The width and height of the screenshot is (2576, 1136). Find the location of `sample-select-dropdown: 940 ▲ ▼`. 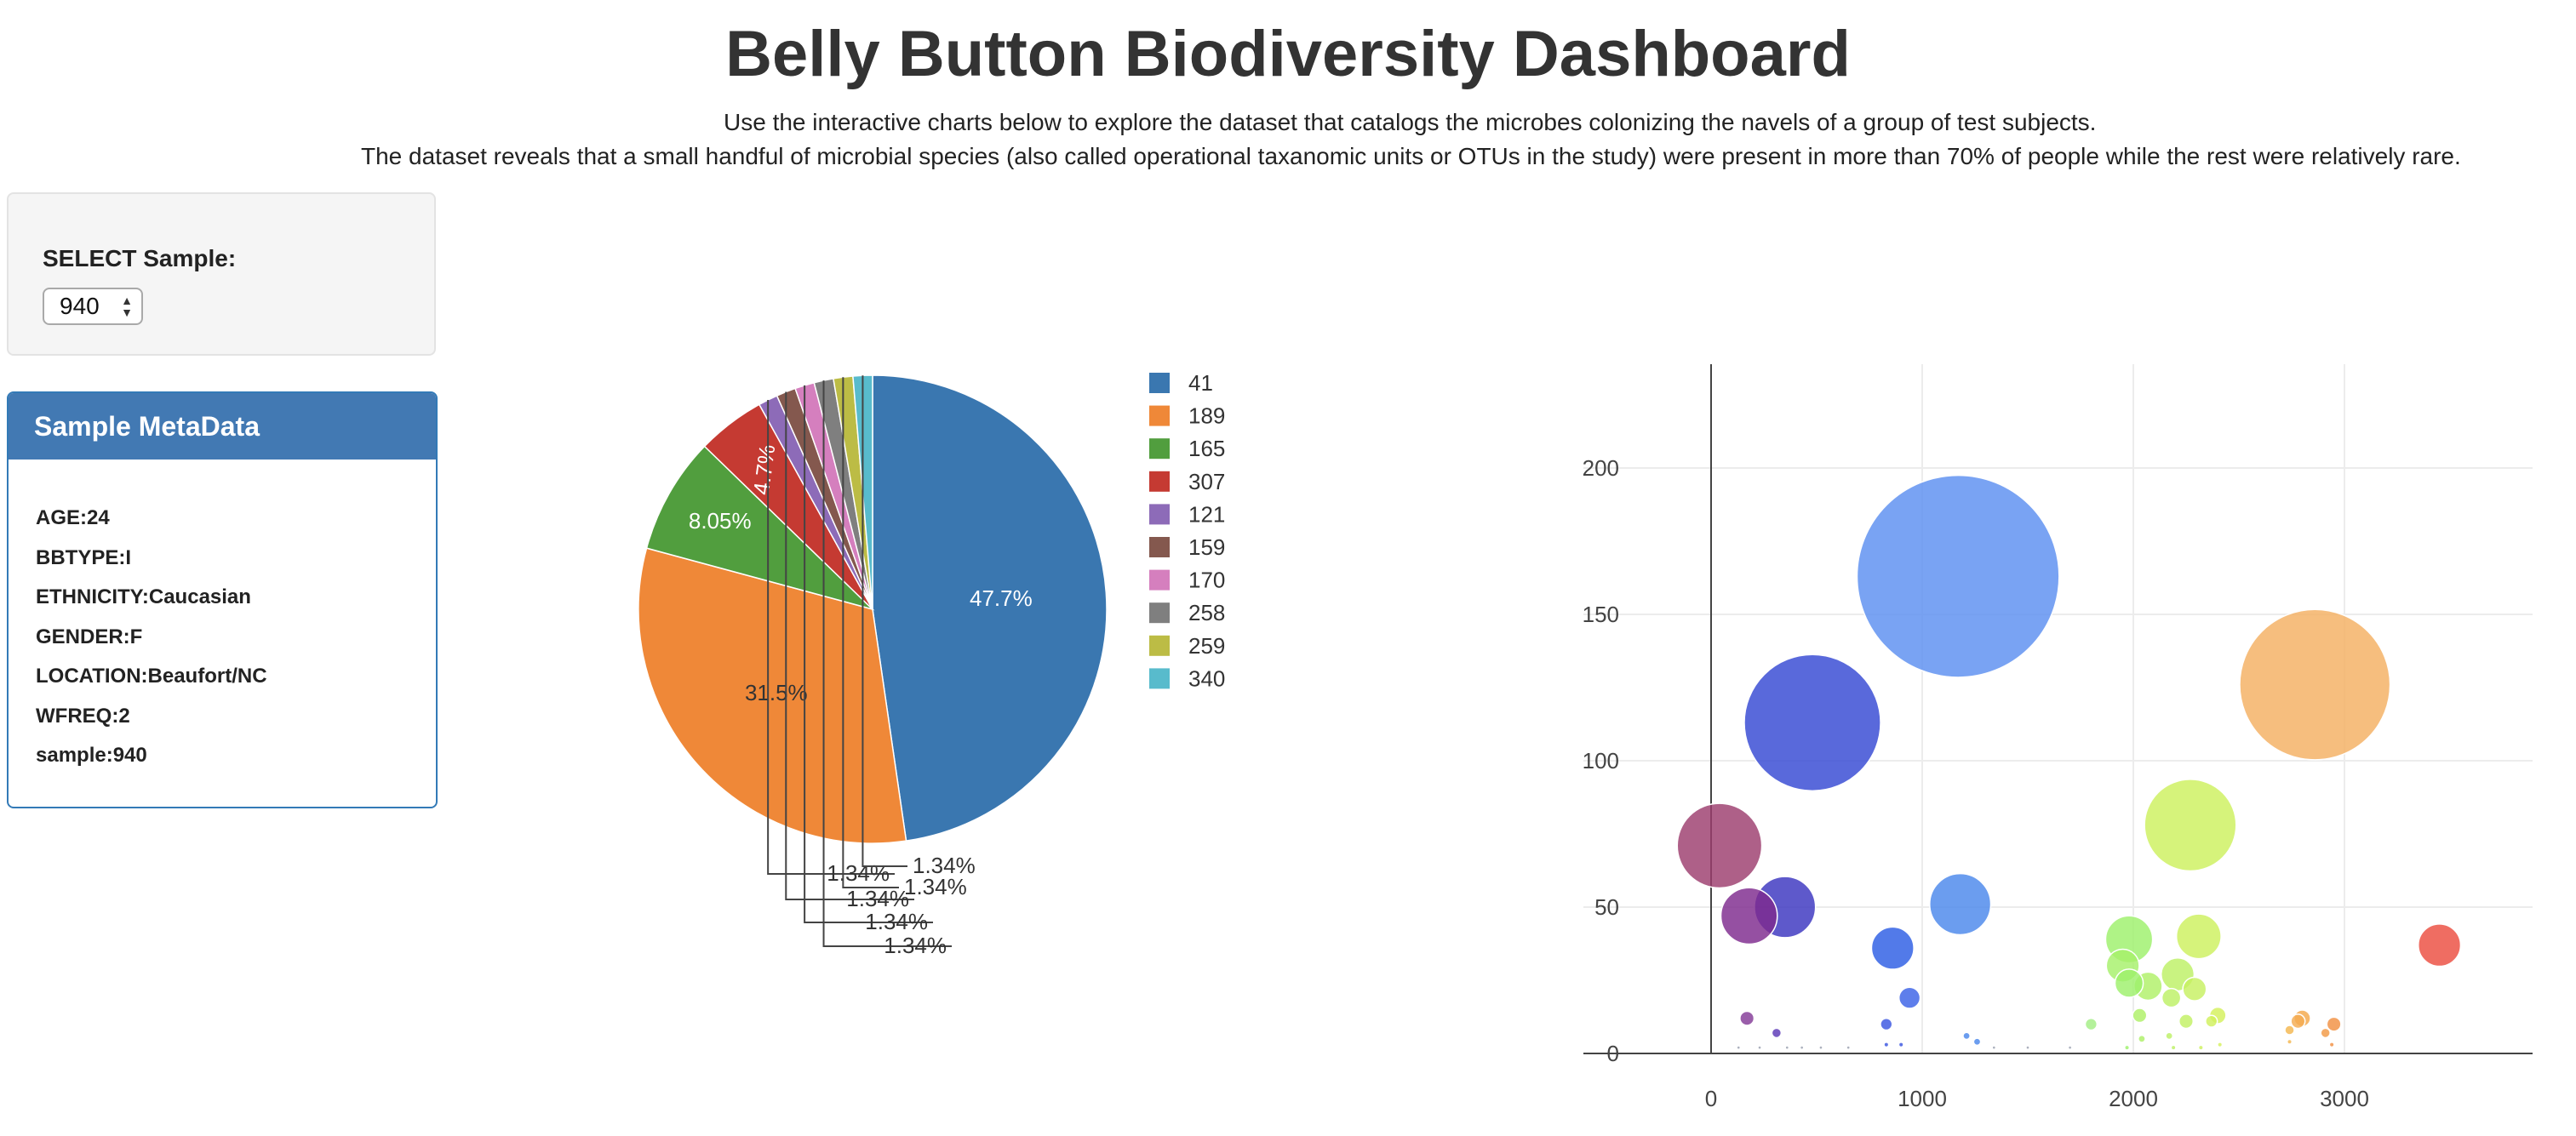

sample-select-dropdown: 940 ▲ ▼ is located at coordinates (93, 306).